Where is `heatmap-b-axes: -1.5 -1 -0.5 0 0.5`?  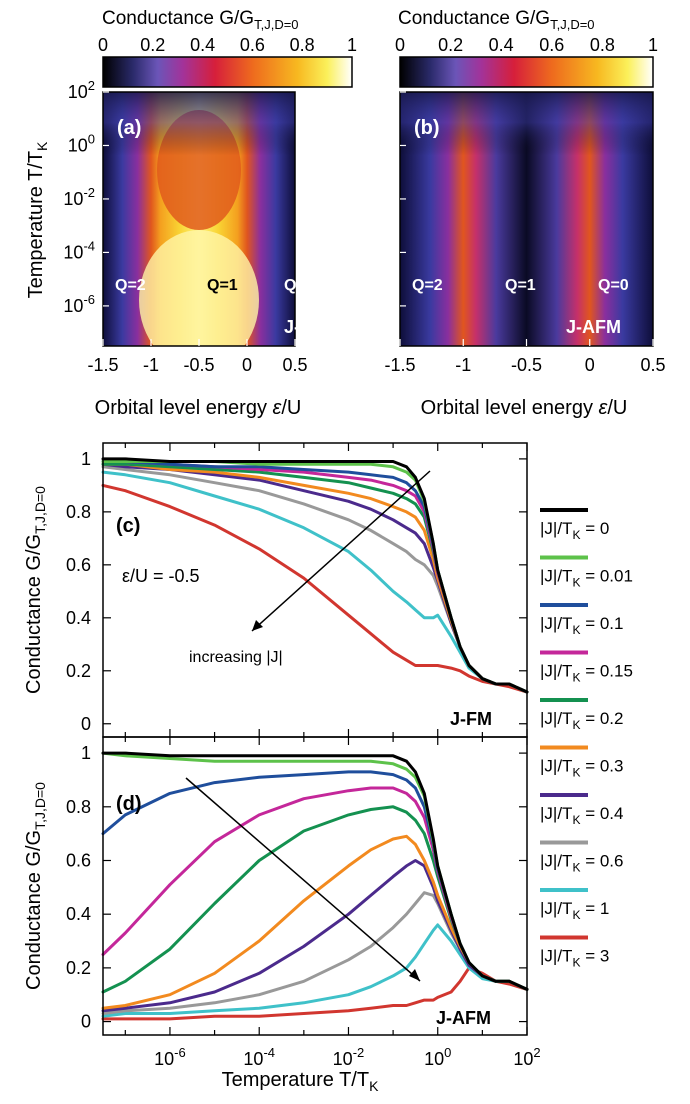
heatmap-b-axes: -1.5 -1 -0.5 0 0.5 is located at coordinates (525, 233).